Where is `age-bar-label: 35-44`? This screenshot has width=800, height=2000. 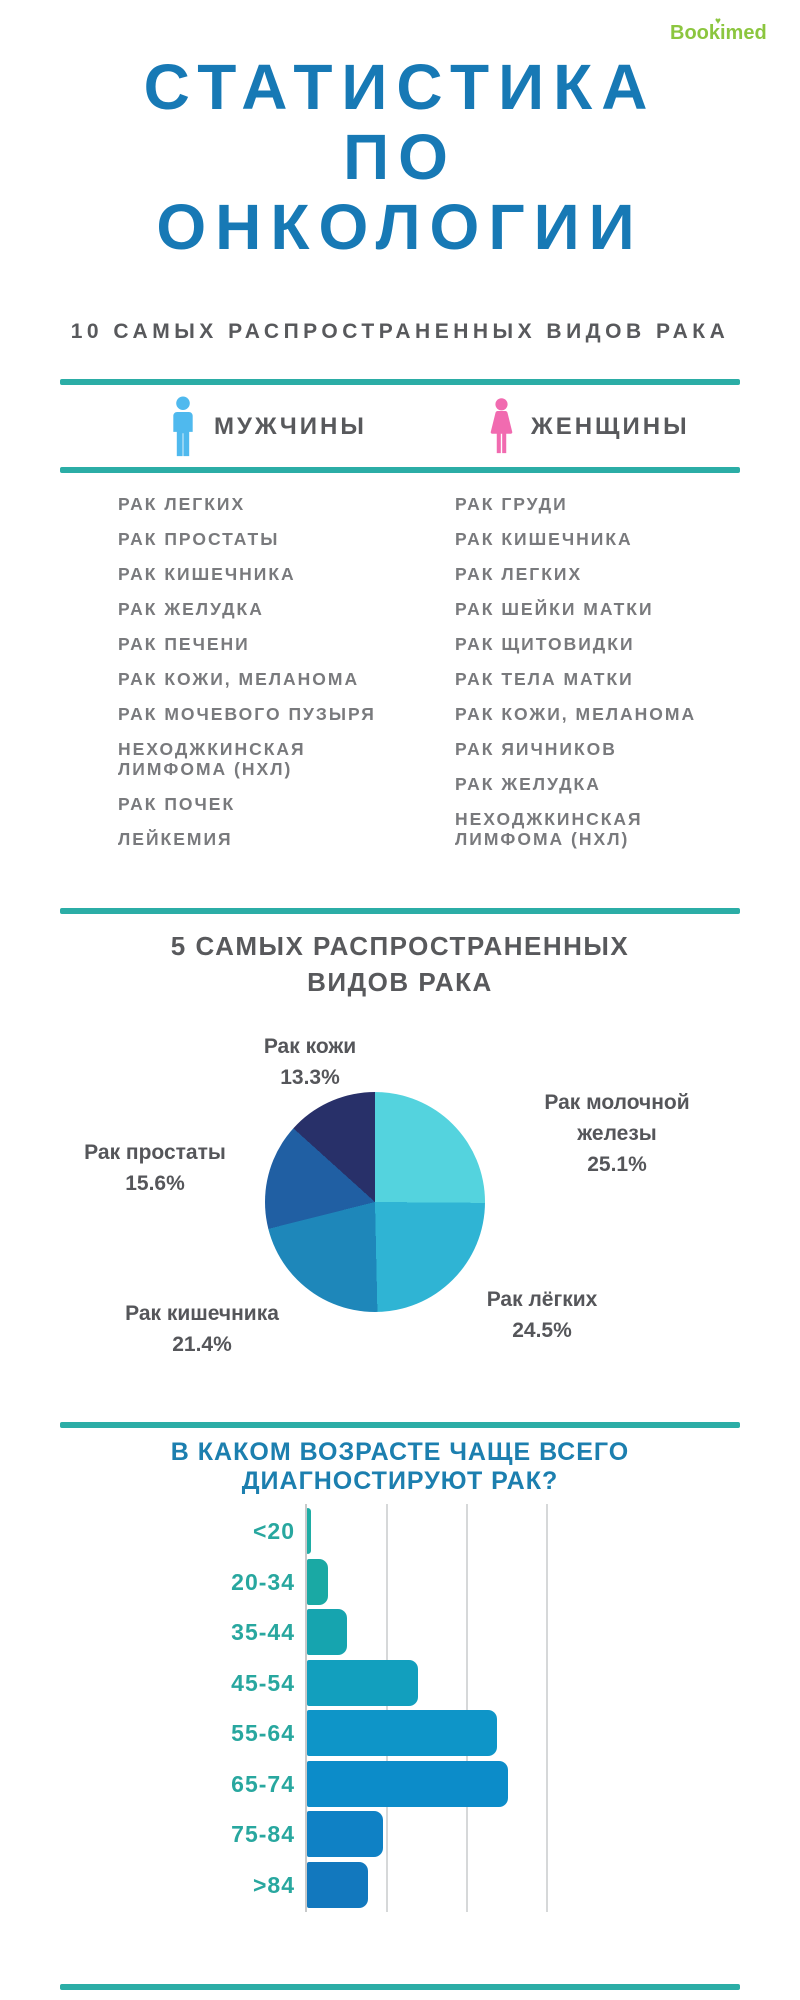
age-bar-label: 35-44 is located at coordinates (263, 1632).